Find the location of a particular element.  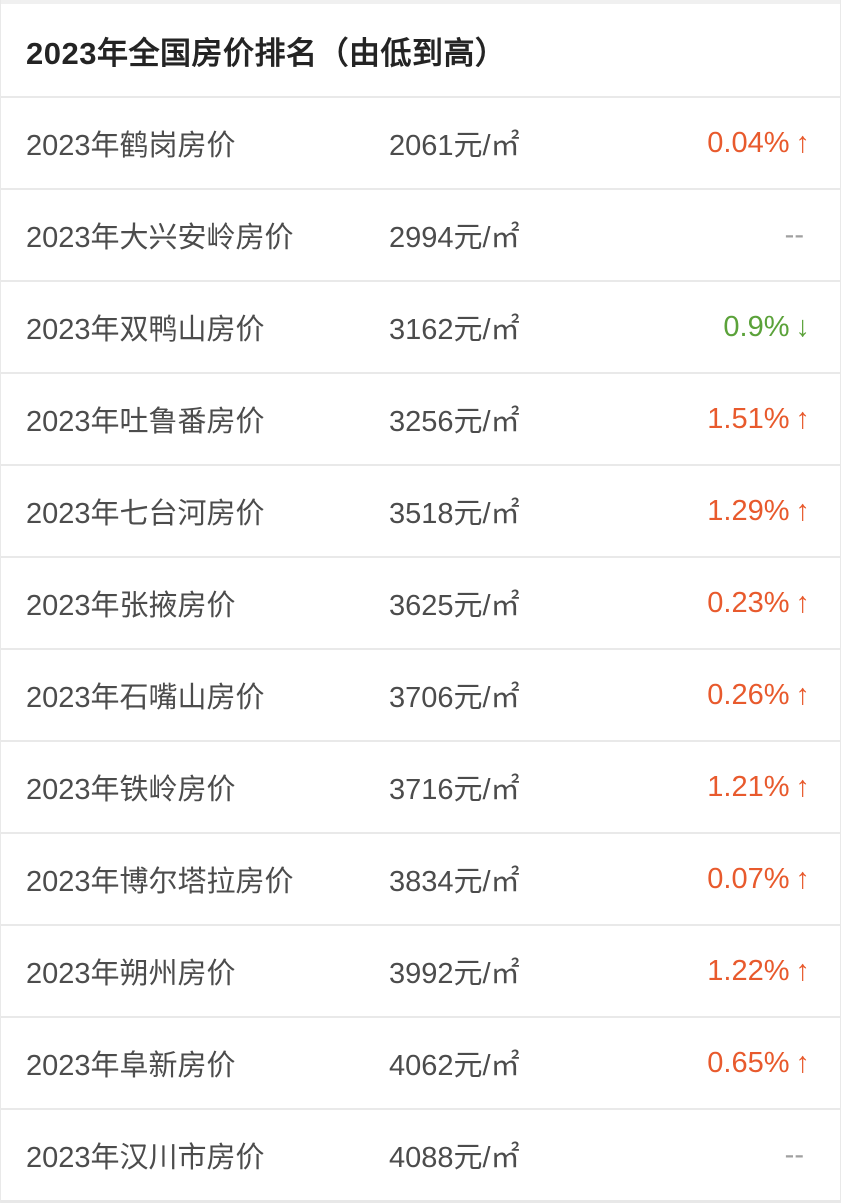

city-price-label: 2023年张掖房价 is located at coordinates (131, 606).